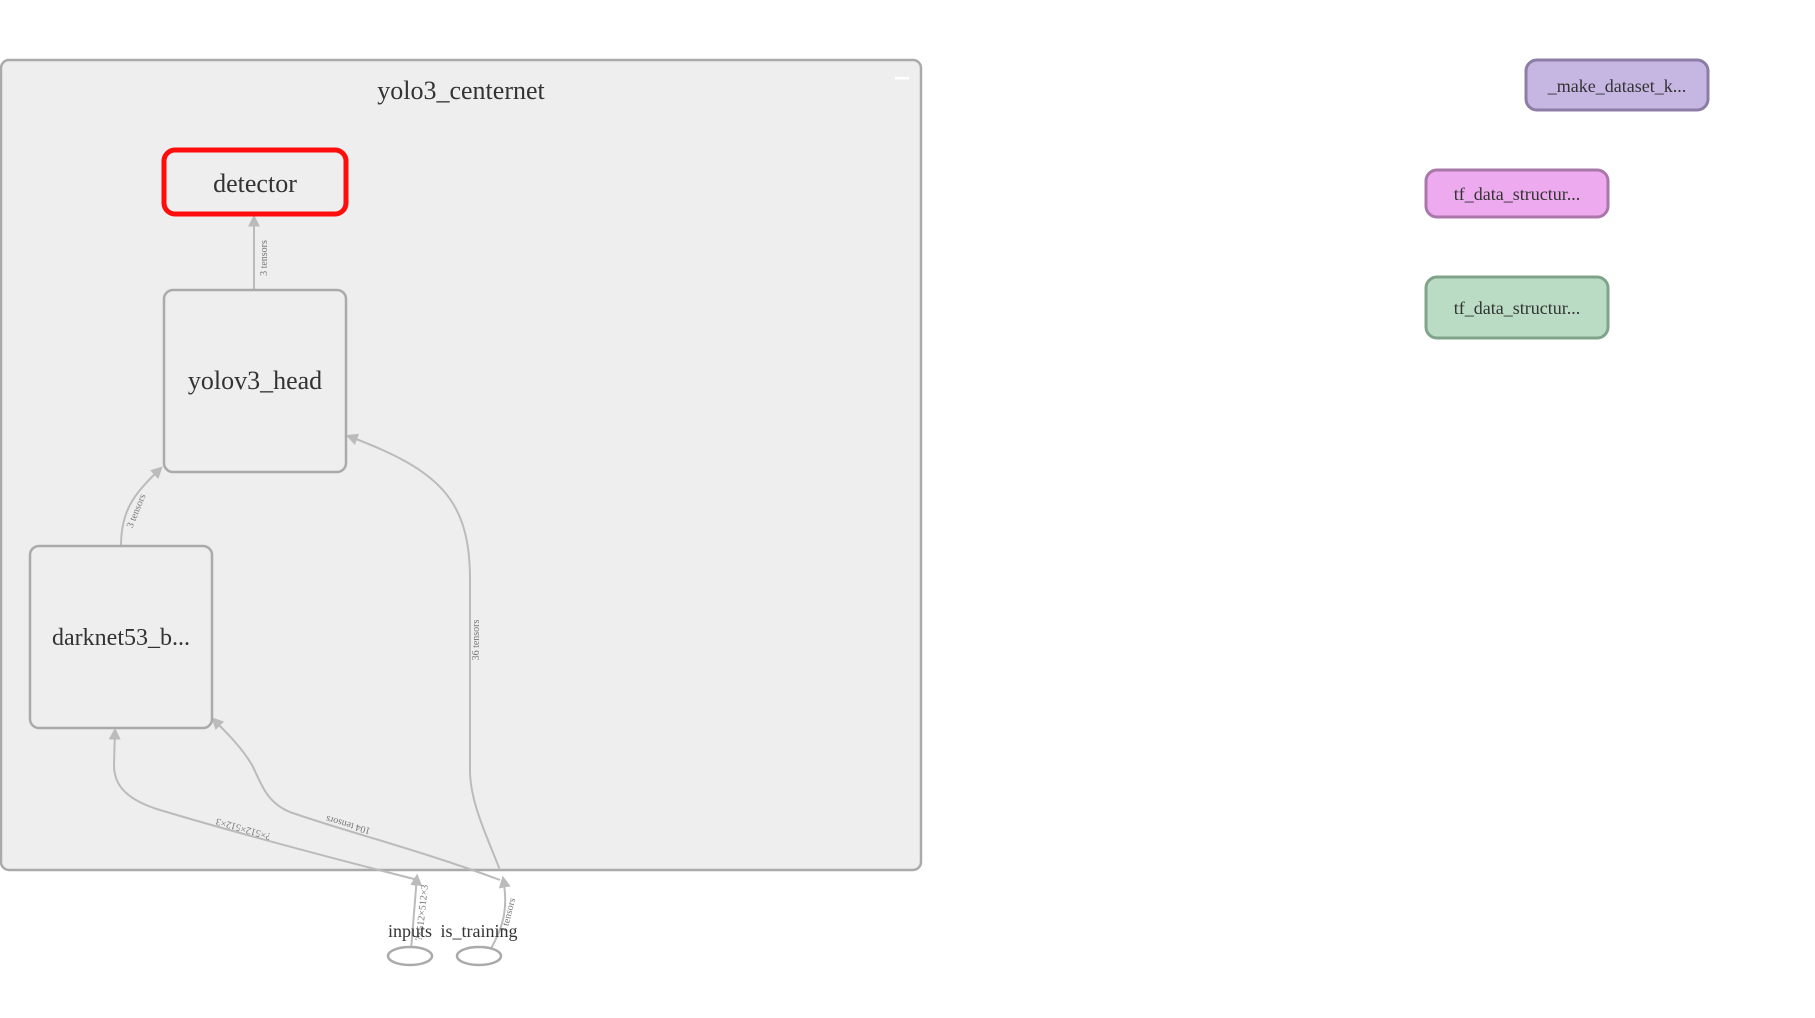 The image size is (1815, 1018). I want to click on node-is-training: is_training, so click(479, 944).